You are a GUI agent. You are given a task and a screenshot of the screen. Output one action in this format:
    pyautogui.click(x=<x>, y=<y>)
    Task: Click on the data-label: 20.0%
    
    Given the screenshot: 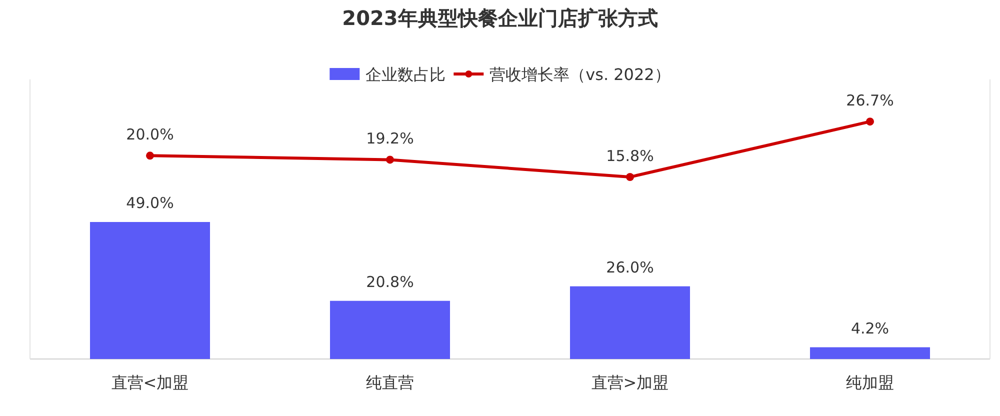 What is the action you would take?
    pyautogui.click(x=150, y=135)
    